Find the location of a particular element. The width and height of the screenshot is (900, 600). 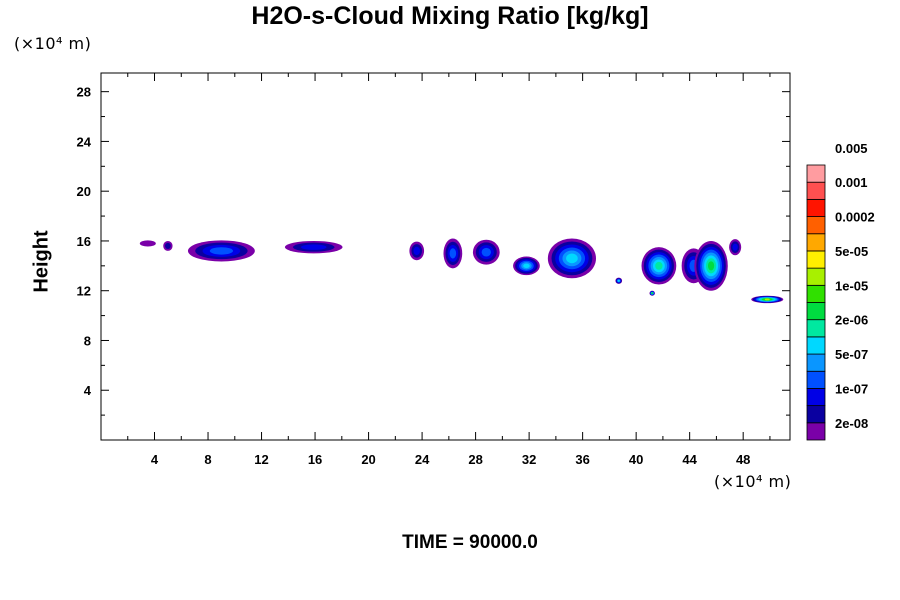

x-tick-label-8: 8 is located at coordinates (207, 459).